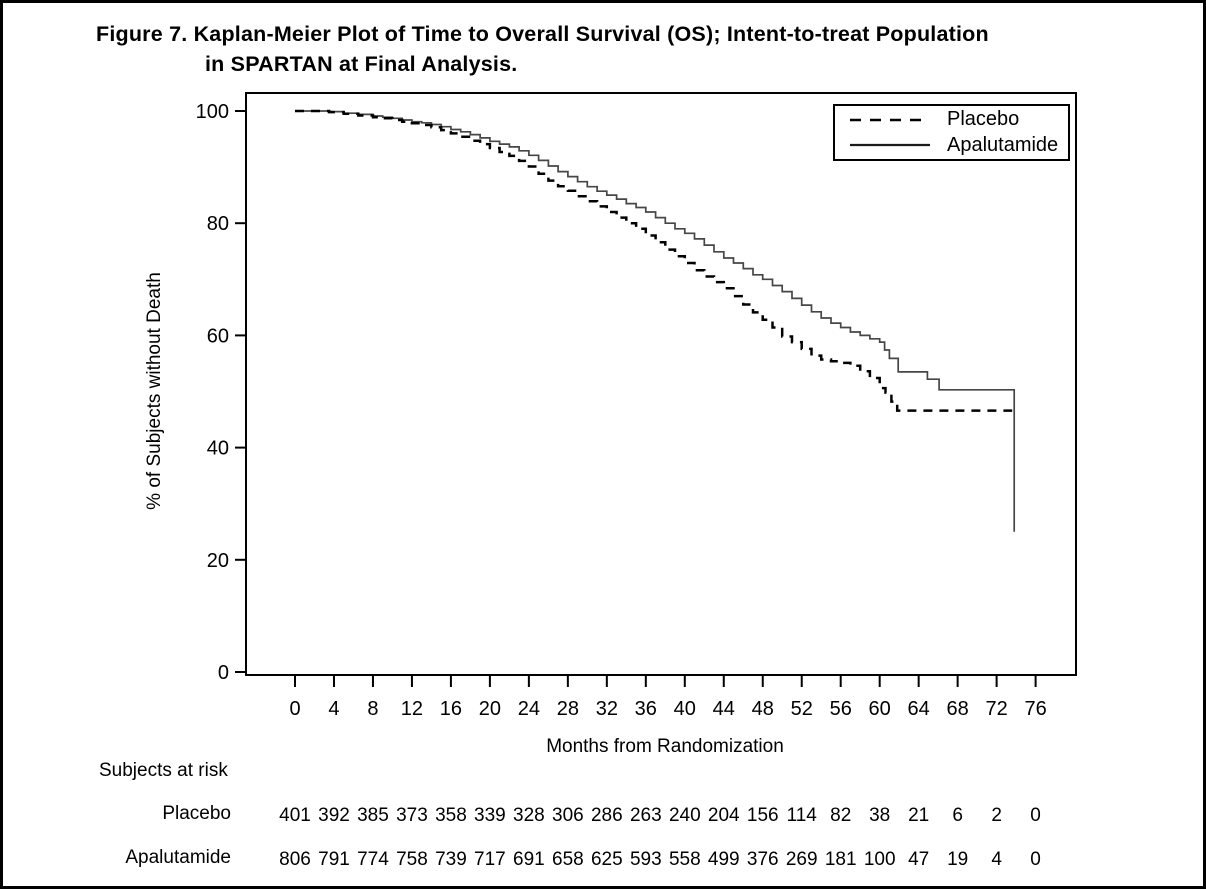 Image resolution: width=1206 pixels, height=889 pixels. What do you see at coordinates (841, 859) in the screenshot?
I see `at-risk-count: 181` at bounding box center [841, 859].